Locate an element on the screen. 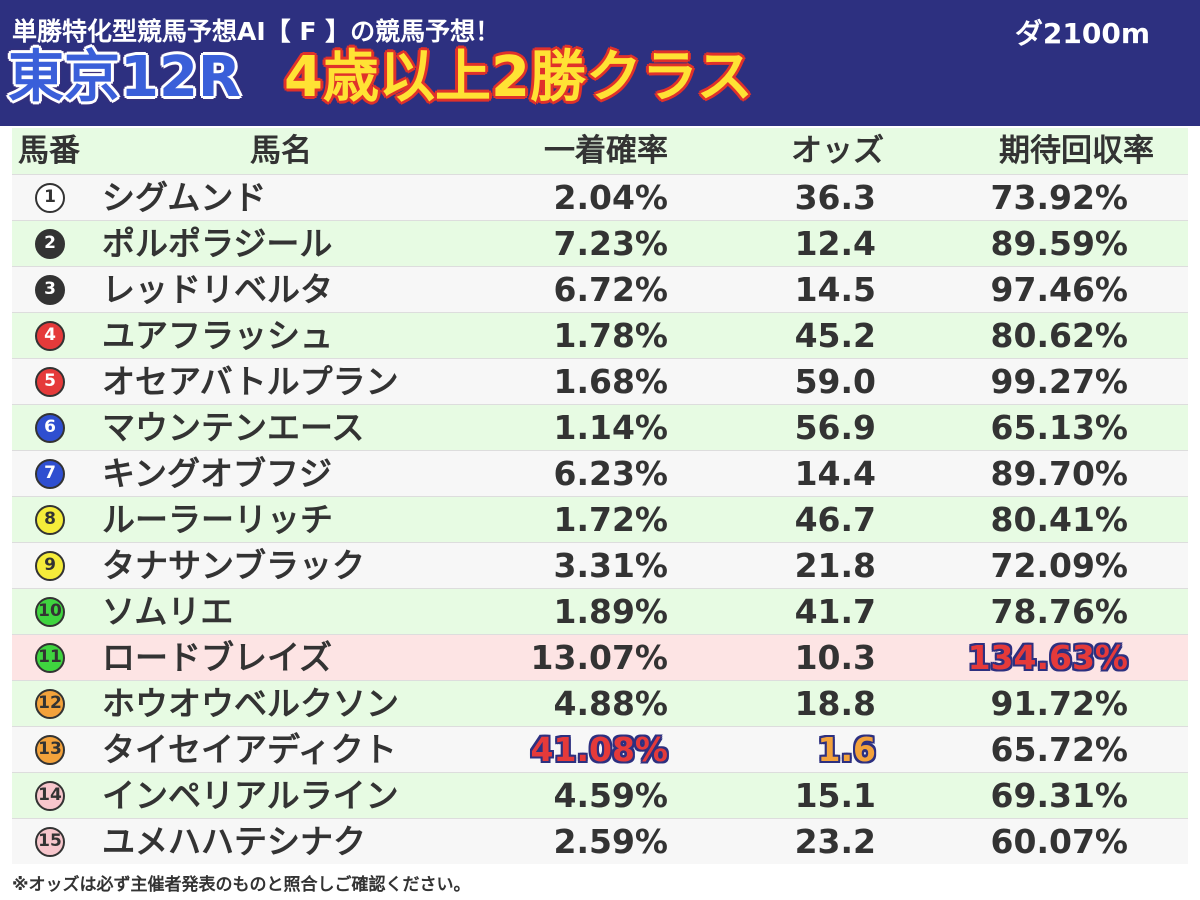  table-row: 14 インペリアルライン 4.59% 15.1 69.31% is located at coordinates (600, 795).